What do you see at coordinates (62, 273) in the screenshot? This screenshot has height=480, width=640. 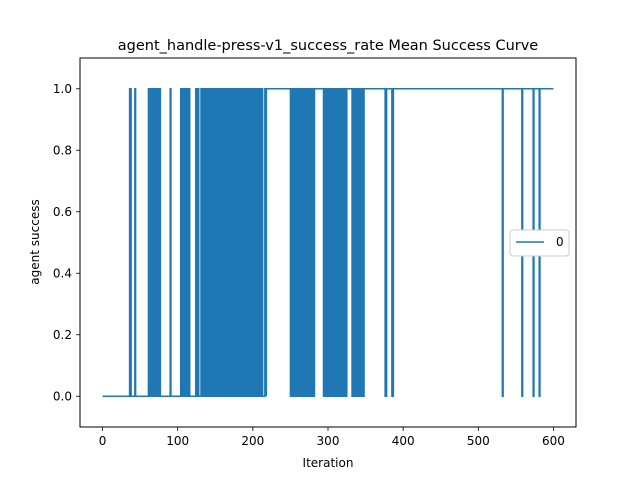 I see `y-tick-label: 0.4` at bounding box center [62, 273].